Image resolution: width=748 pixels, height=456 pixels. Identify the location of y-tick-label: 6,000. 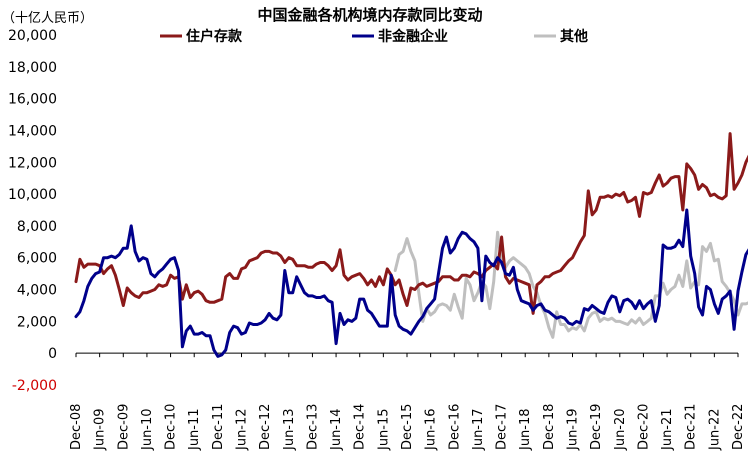
(37, 259).